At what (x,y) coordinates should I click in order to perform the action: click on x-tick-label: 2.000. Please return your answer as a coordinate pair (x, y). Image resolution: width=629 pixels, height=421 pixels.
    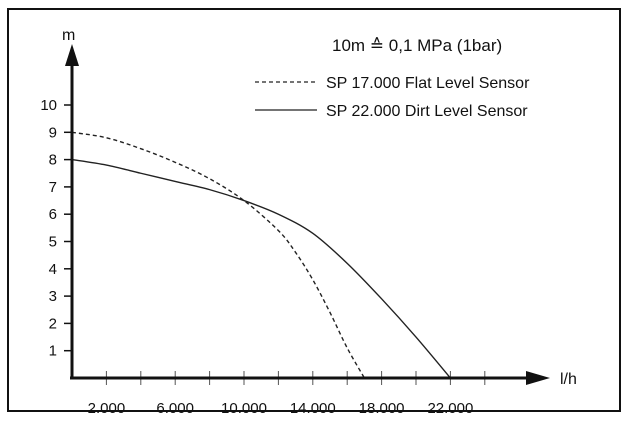
    Looking at the image, I should click on (107, 408).